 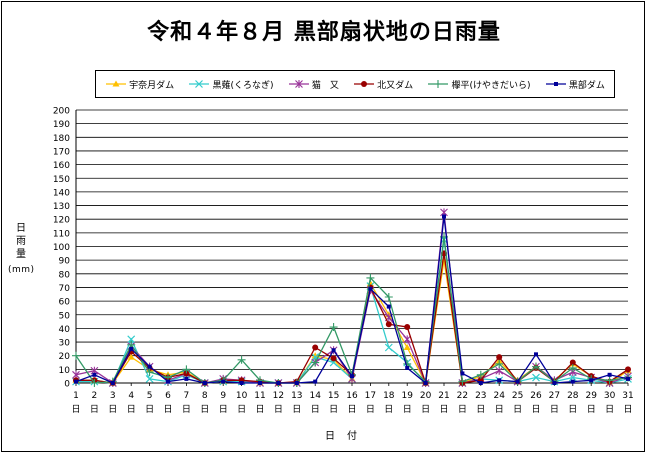 I want to click on x-tick-label: 28 日, so click(x=573, y=403).